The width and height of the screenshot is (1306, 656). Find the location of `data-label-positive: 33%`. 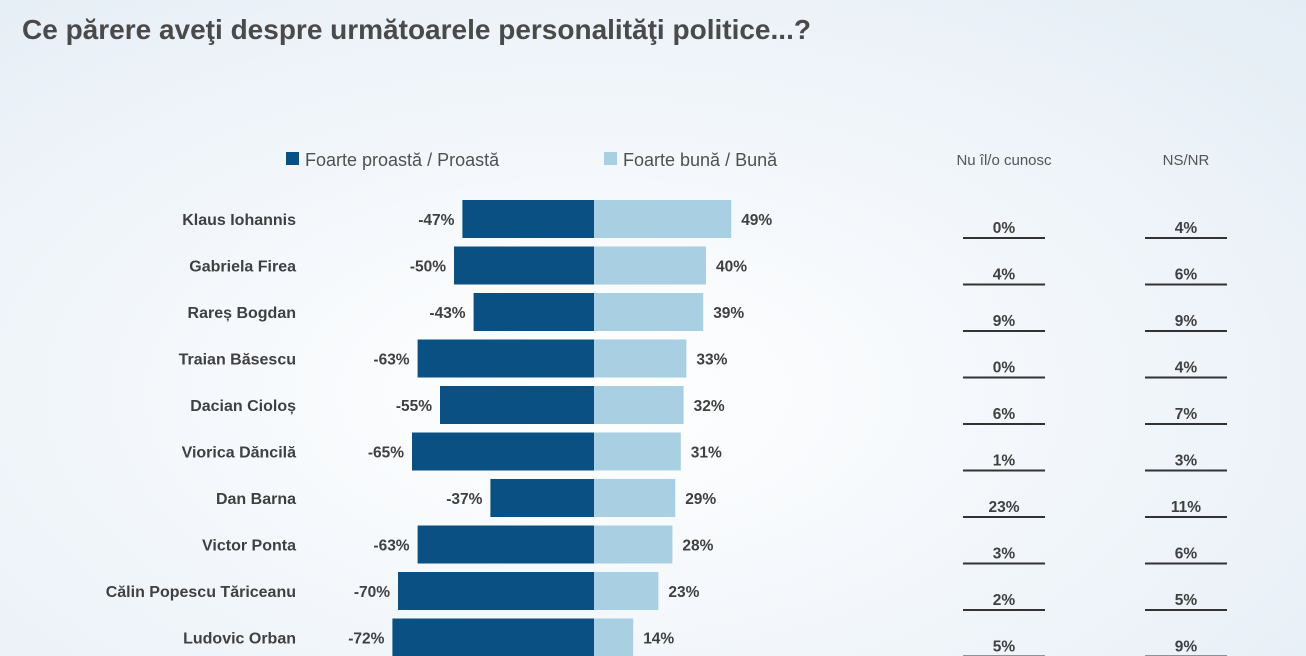

data-label-positive: 33% is located at coordinates (711, 360).